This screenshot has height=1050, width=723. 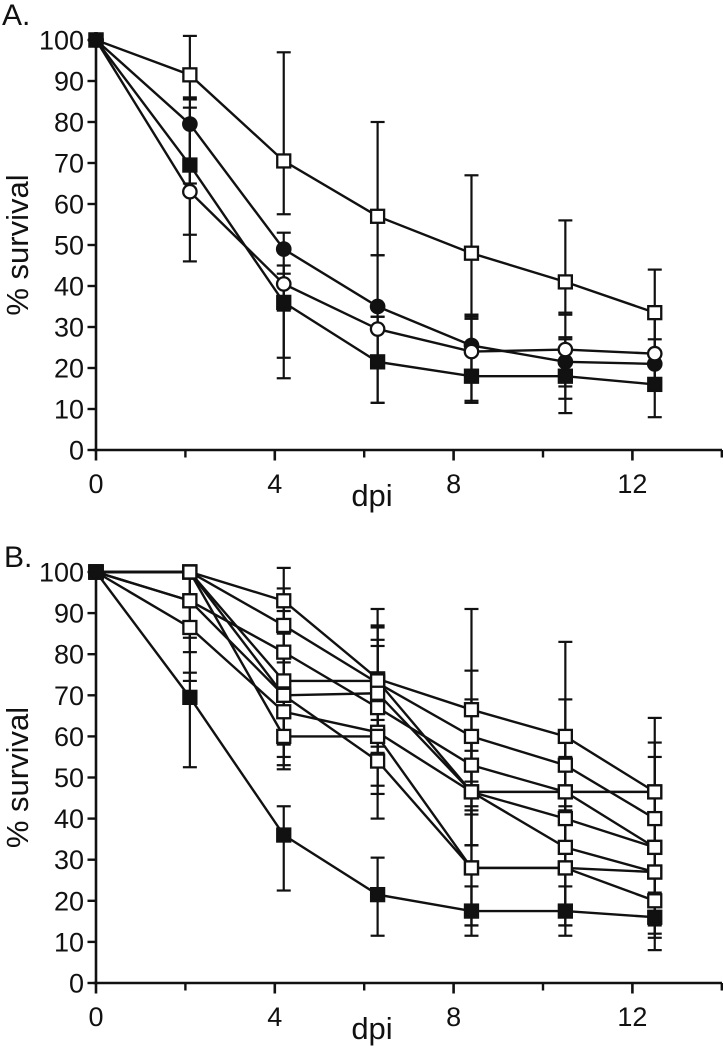 I want to click on panel-a-label: A., so click(x=16, y=16).